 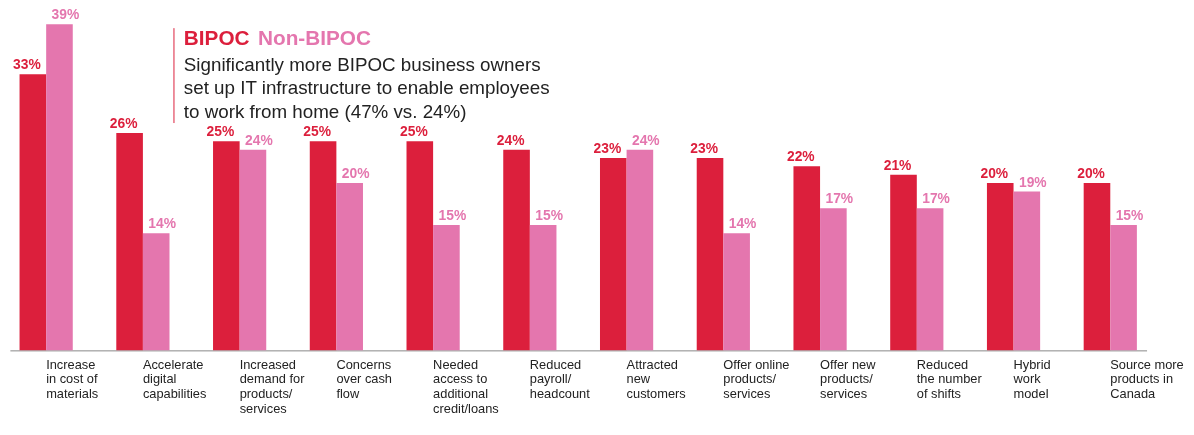 What do you see at coordinates (800, 156) in the screenshot?
I see `data-label: 22%` at bounding box center [800, 156].